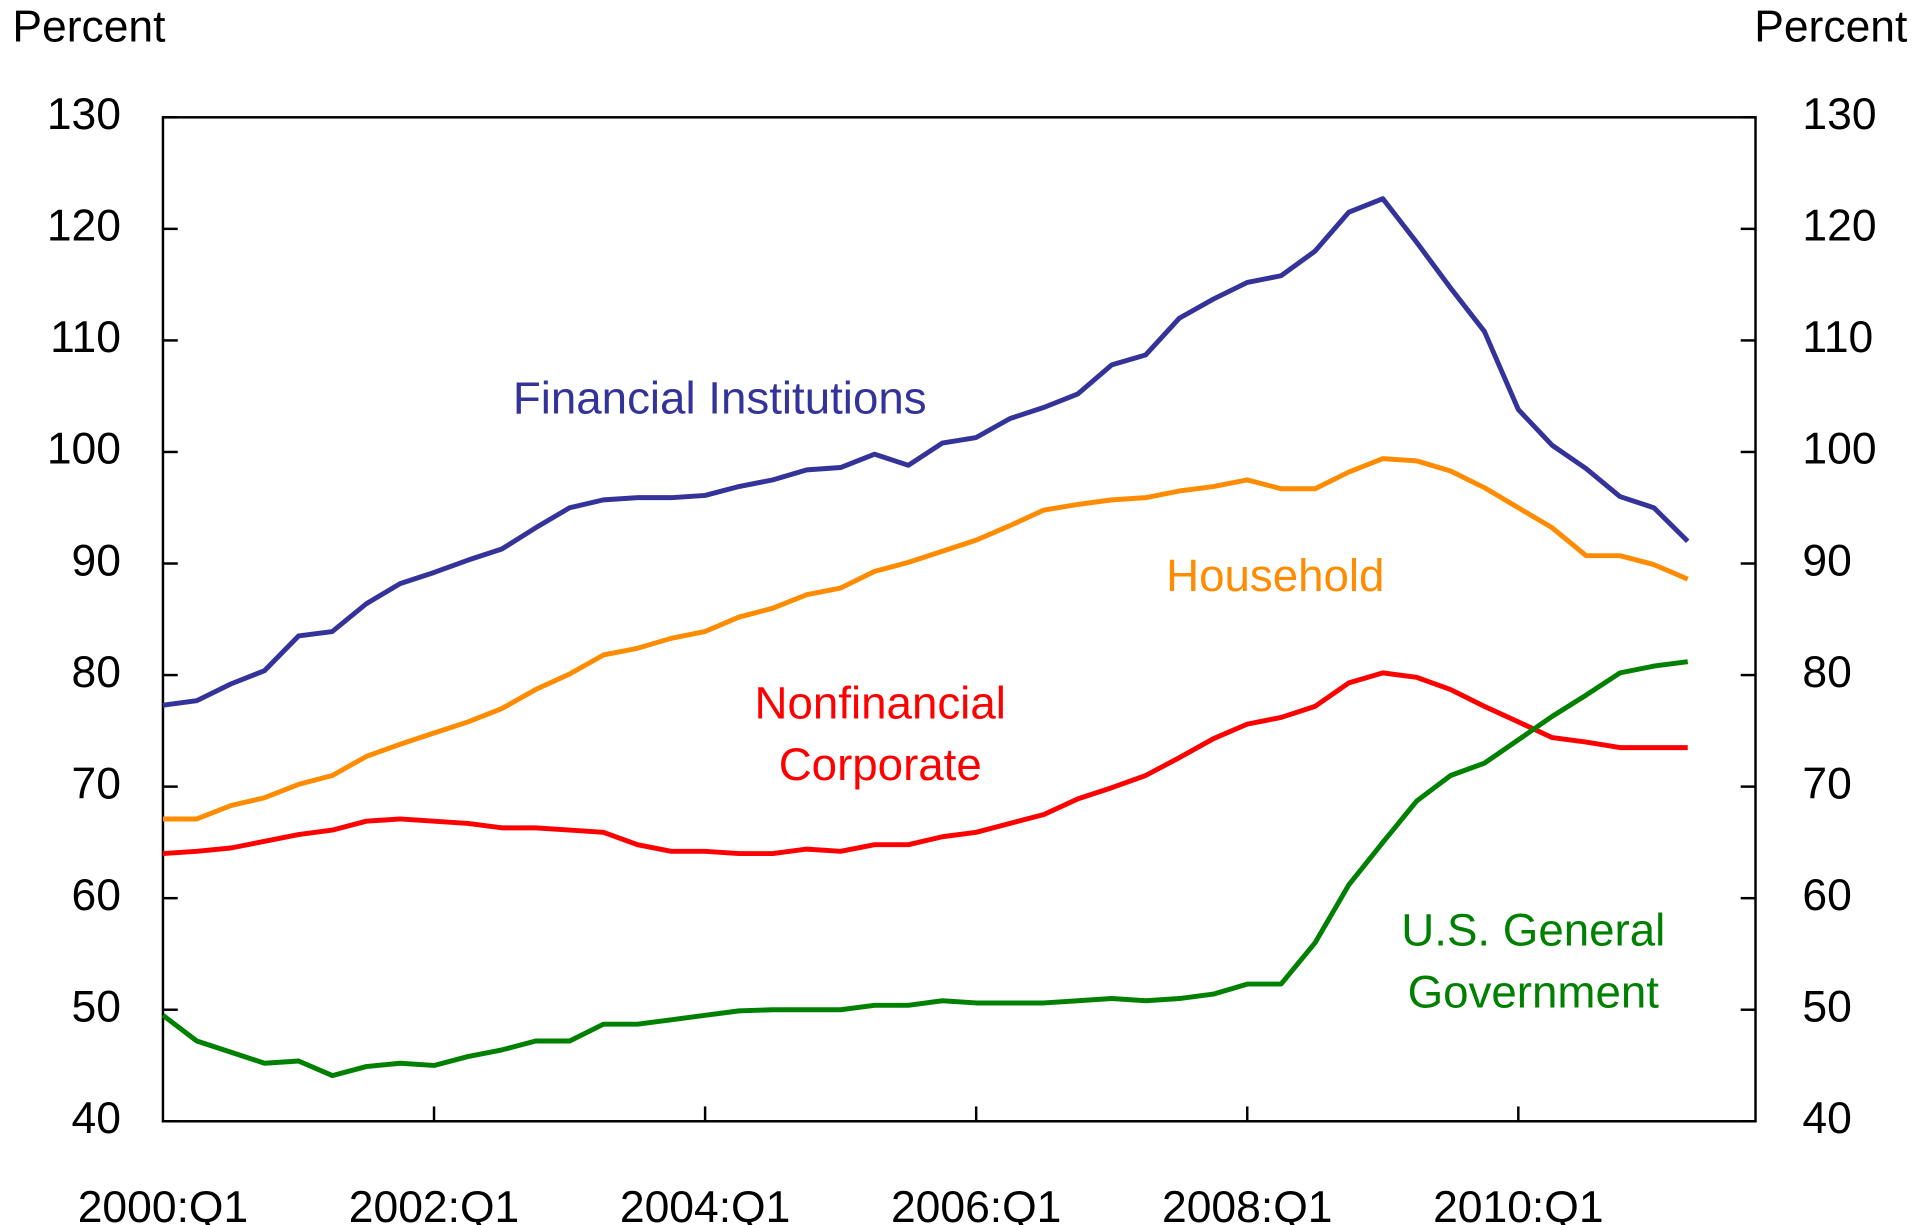 Image resolution: width=1916 pixels, height=1225 pixels. Describe the element at coordinates (1518, 1204) in the screenshot. I see `x-tick-label: 2010:Q1` at that location.